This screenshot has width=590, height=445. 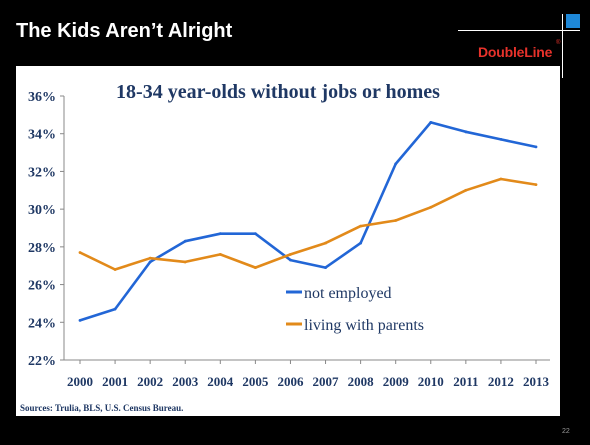 What do you see at coordinates (42, 135) in the screenshot?
I see `y-tick-label: 34%` at bounding box center [42, 135].